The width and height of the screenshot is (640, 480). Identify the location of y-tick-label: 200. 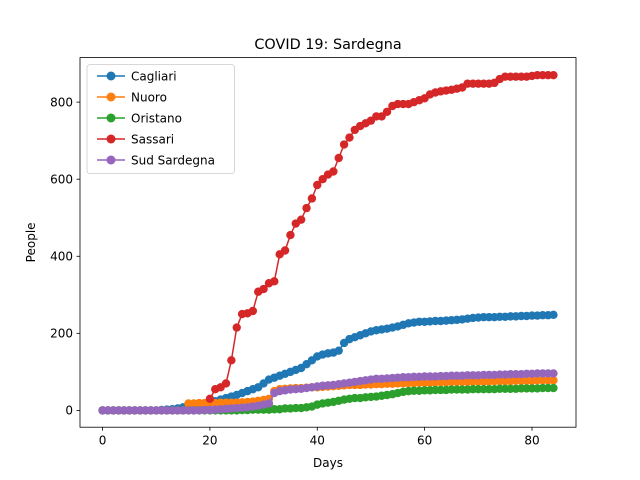
(61, 334).